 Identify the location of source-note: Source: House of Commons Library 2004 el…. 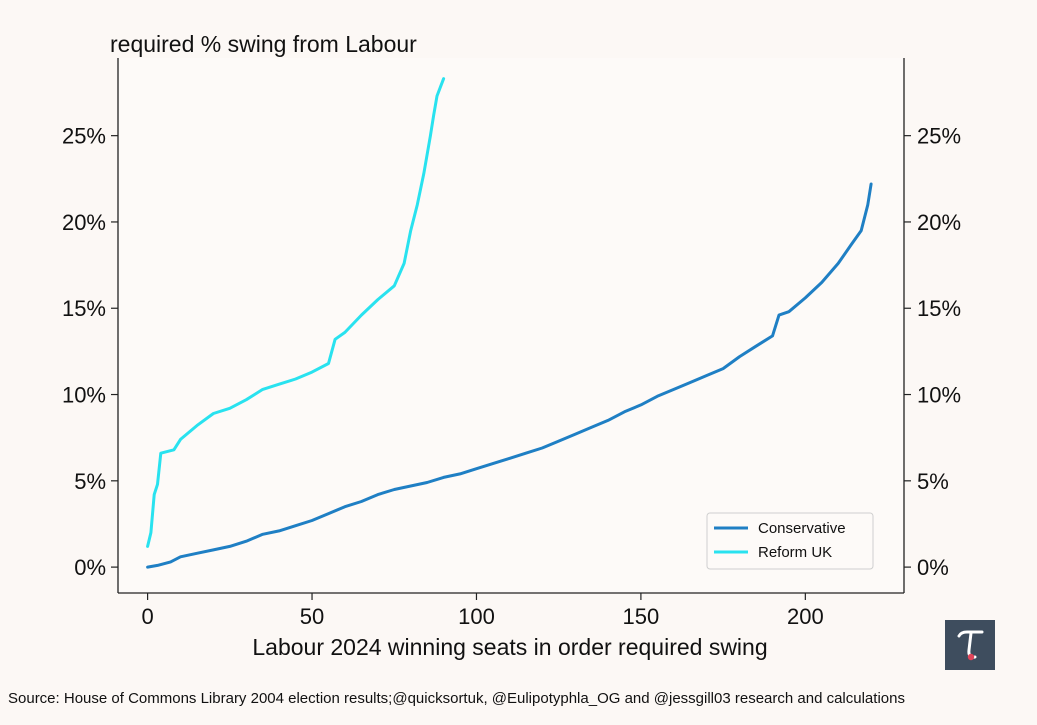
(456, 698).